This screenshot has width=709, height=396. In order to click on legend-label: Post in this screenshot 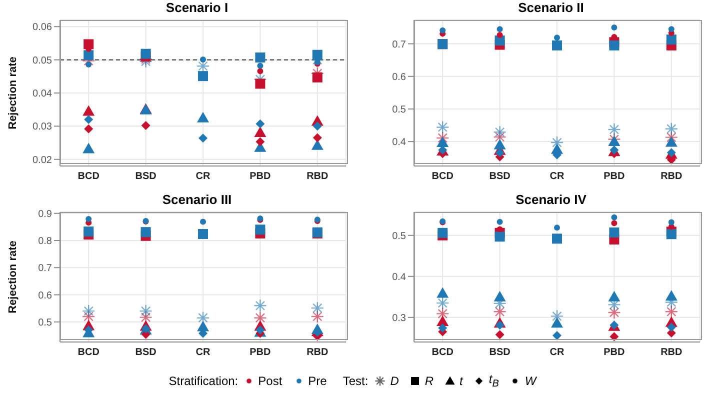, I will do `click(270, 381)`.